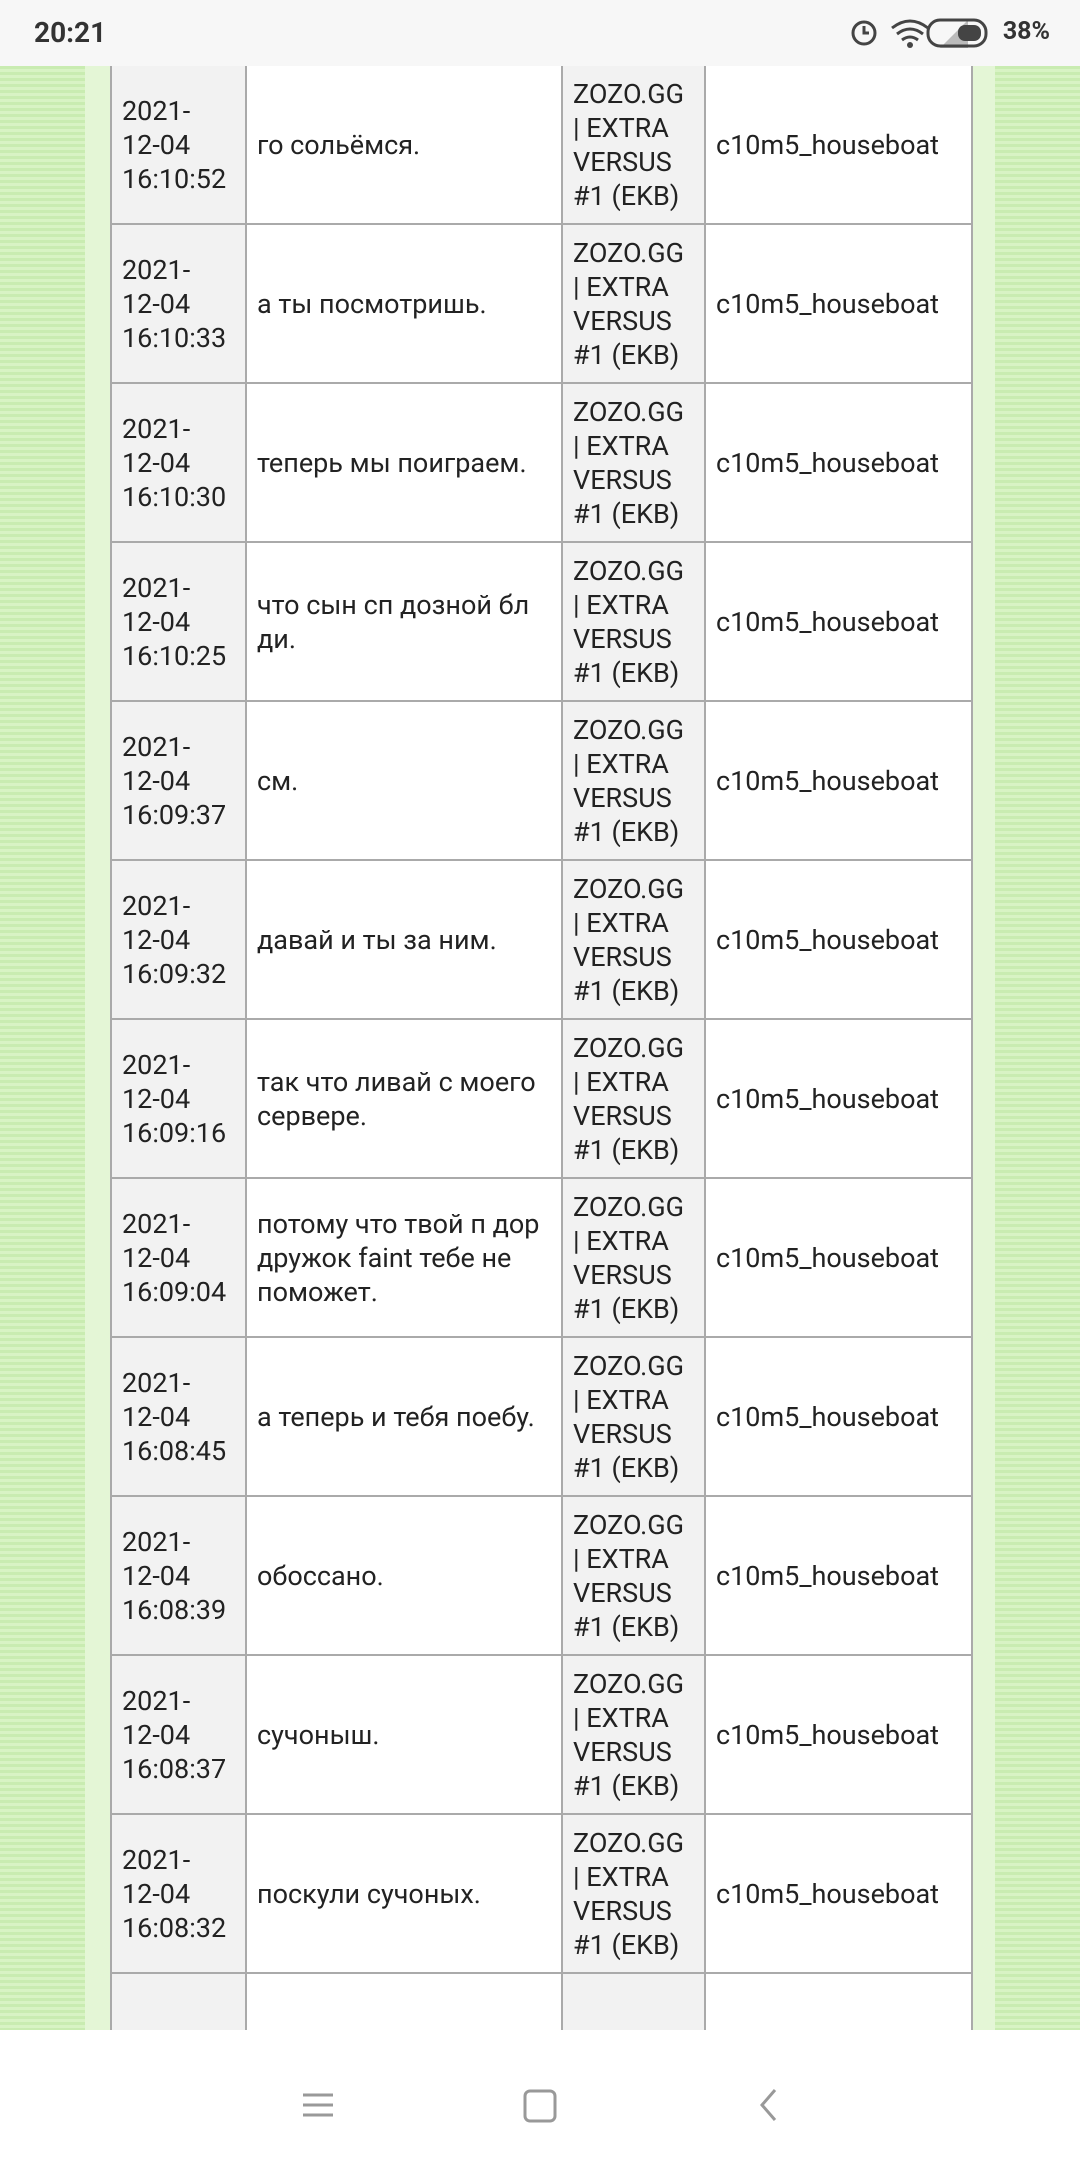 The height and width of the screenshot is (2164, 1080). I want to click on date-cell: 2021-12-04 16:10:33, so click(178, 303).